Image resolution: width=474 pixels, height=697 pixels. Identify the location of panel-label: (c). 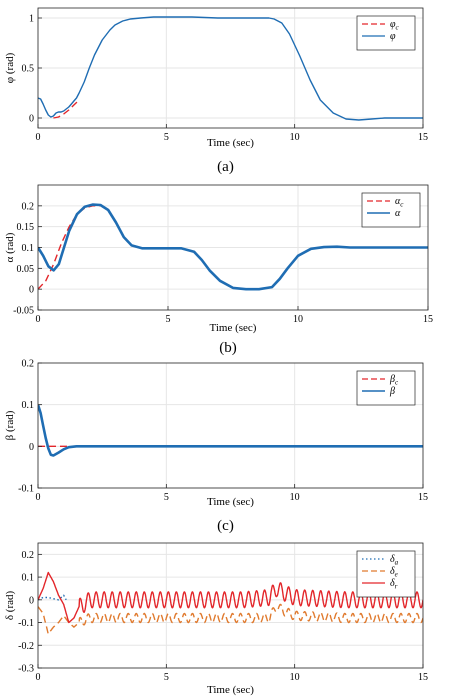
(225, 526).